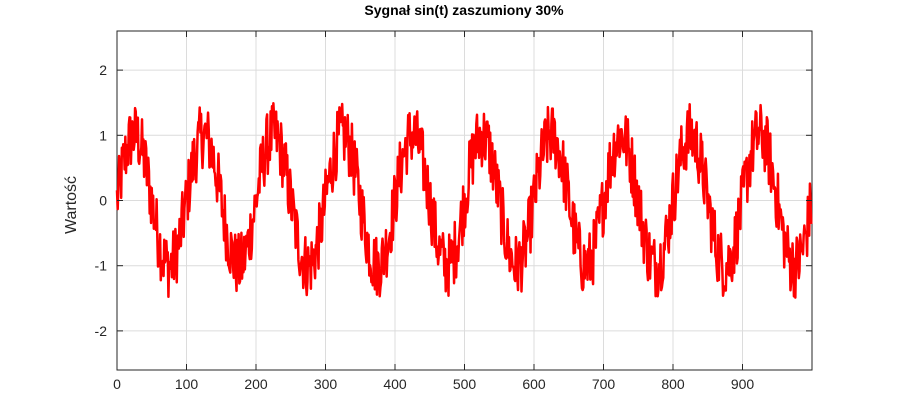 The width and height of the screenshot is (900, 420). What do you see at coordinates (256, 384) in the screenshot?
I see `x-tick-label: 200` at bounding box center [256, 384].